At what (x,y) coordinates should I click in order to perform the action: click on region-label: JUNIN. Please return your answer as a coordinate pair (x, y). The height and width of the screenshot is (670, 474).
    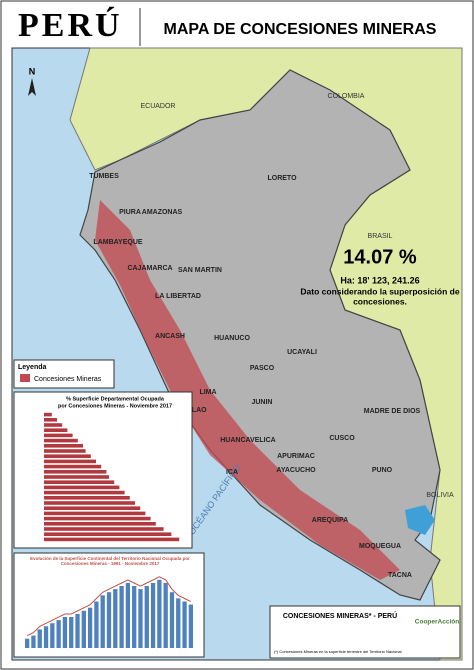
    Looking at the image, I should click on (261, 402).